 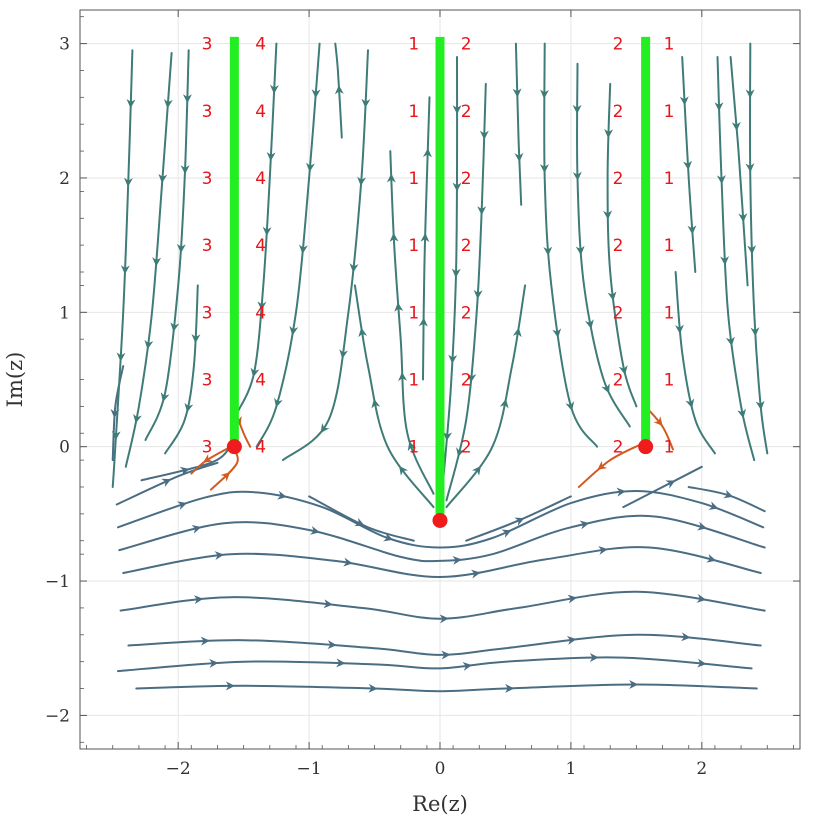 I want to click on x-tick-label: 0, so click(x=440, y=769).